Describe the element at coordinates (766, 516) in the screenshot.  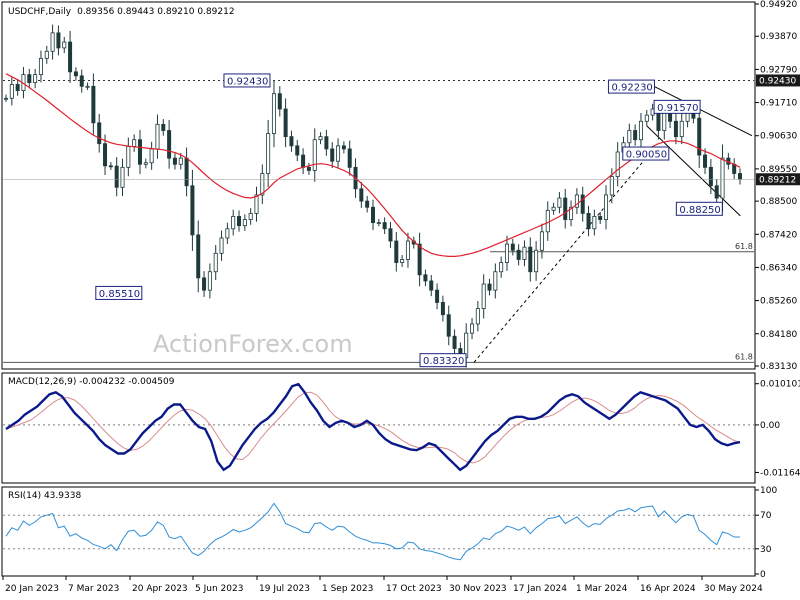
I see `rsi-tick-label: 70` at that location.